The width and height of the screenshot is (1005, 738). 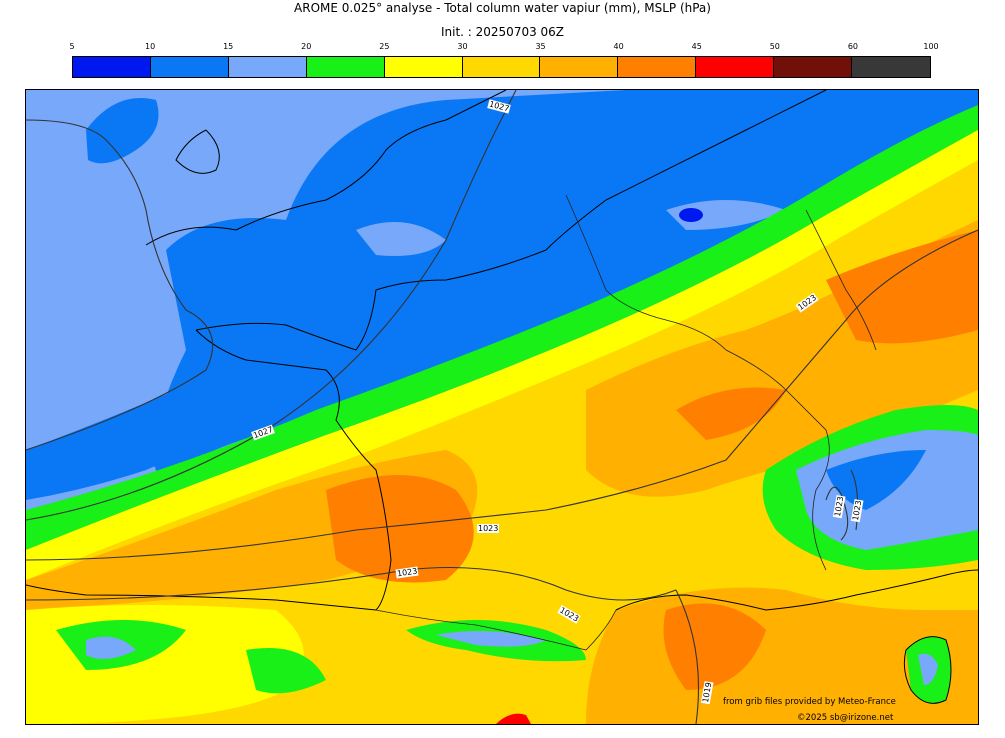 I want to click on copyright-credit: ©2025 sb@irizone.net, so click(x=845, y=718).